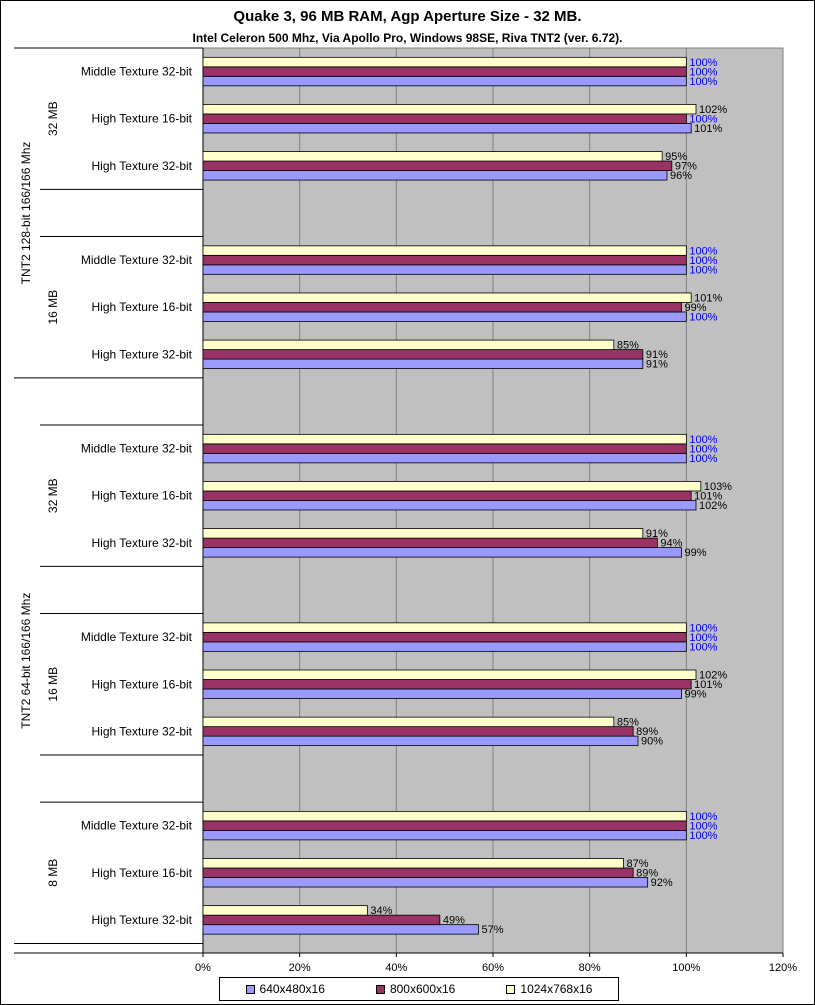 This screenshot has height=1005, width=815. I want to click on data-label: 94%, so click(671, 544).